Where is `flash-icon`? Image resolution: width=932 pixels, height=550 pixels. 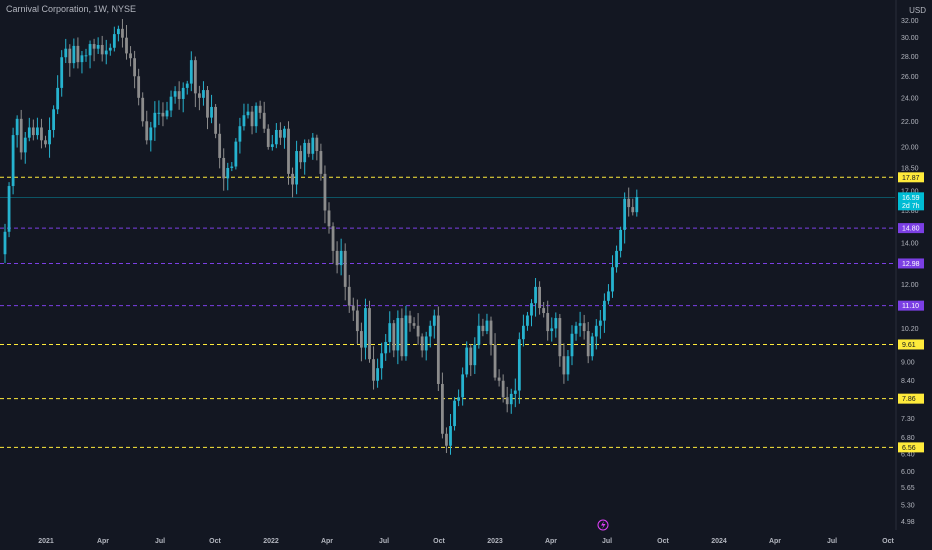
flash-icon is located at coordinates (603, 525).